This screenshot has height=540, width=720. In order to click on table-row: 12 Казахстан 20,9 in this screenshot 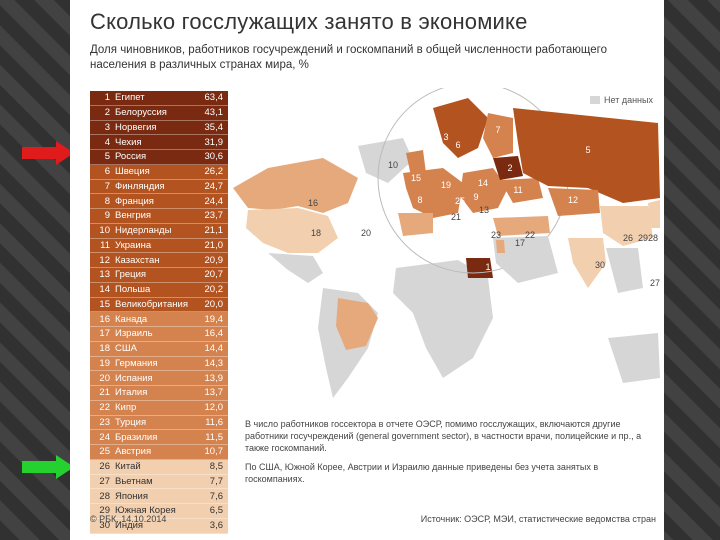, I will do `click(159, 260)`.